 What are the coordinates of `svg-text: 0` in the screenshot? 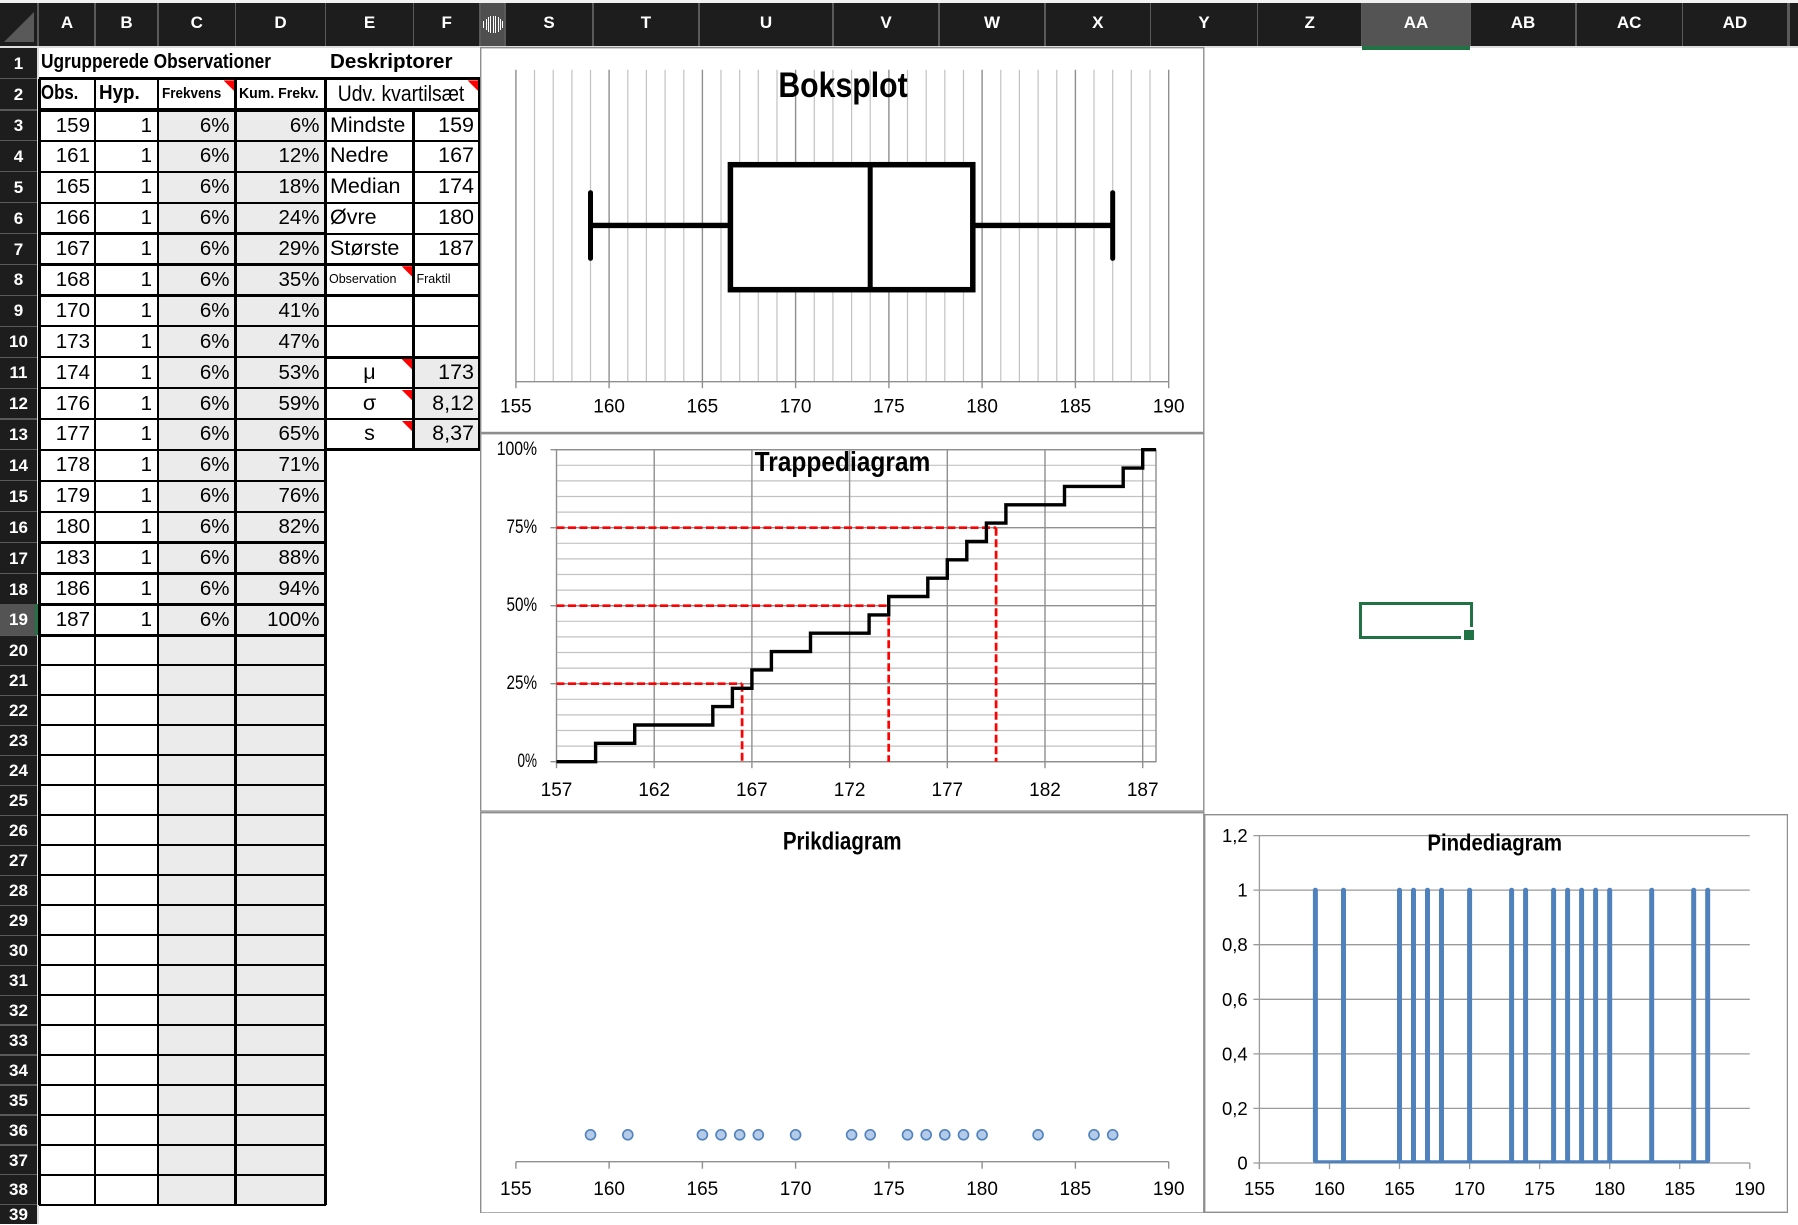 It's located at (1243, 1163).